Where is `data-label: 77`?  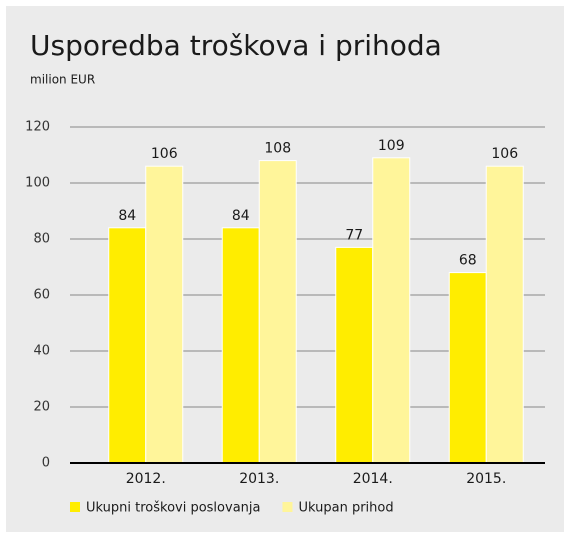 data-label: 77 is located at coordinates (354, 235).